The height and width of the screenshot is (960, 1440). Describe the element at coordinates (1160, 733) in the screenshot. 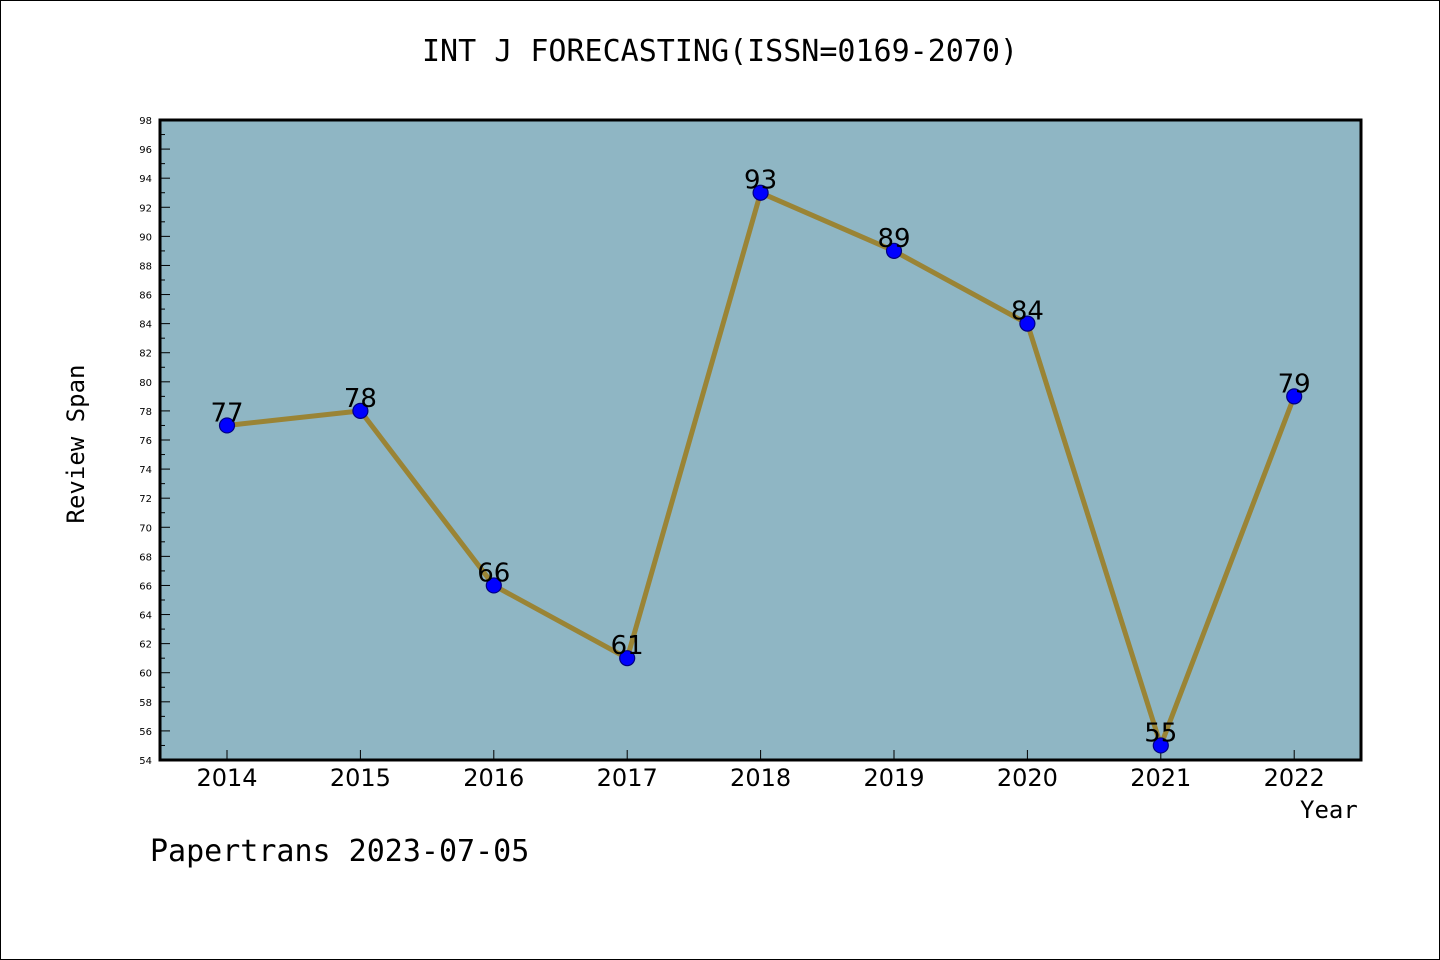

I see `data-label: 55` at that location.